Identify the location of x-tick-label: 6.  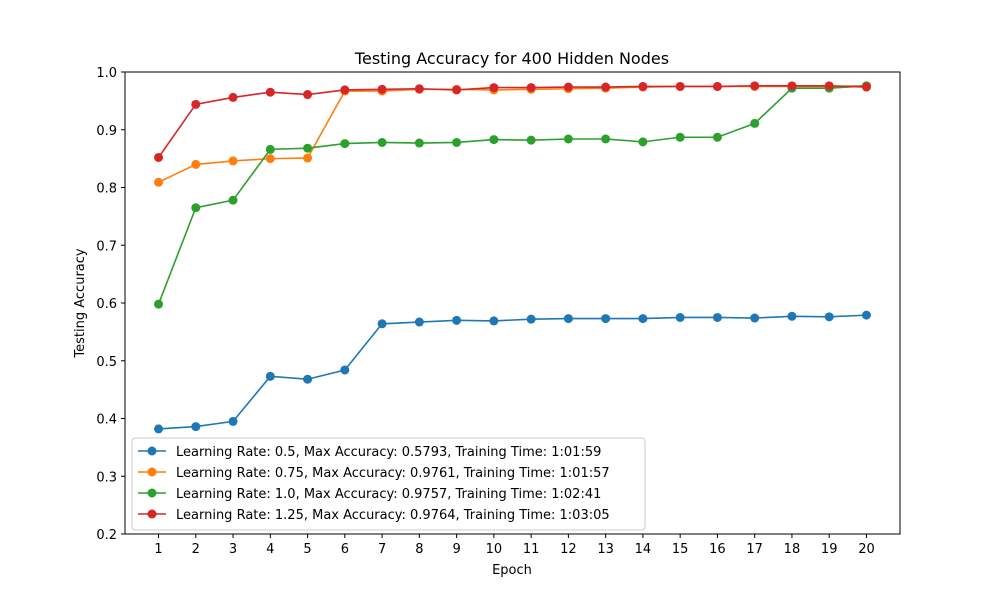
(345, 549).